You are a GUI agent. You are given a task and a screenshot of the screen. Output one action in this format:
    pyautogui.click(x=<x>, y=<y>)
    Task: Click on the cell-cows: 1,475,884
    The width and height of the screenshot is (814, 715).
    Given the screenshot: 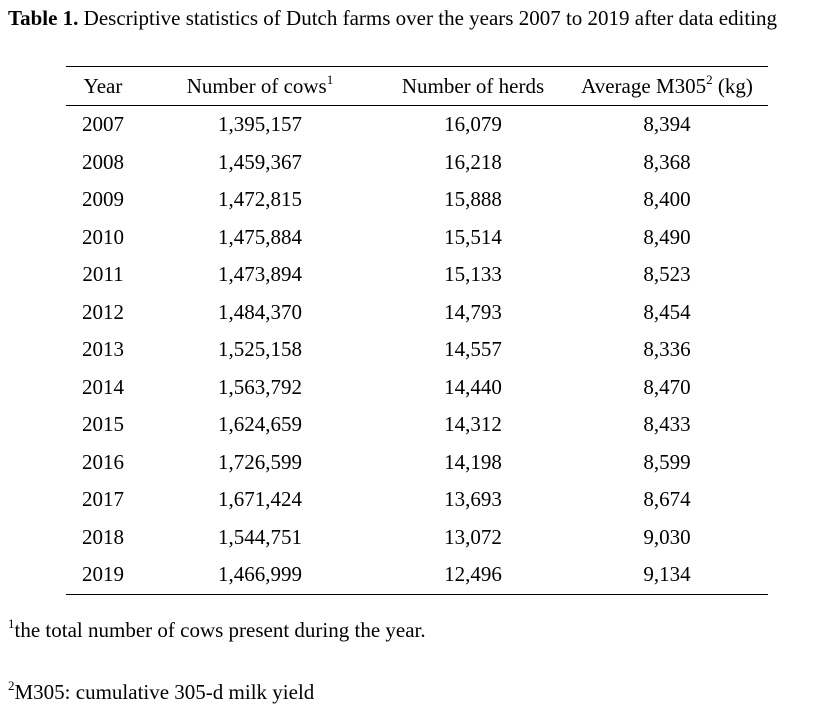 What is the action you would take?
    pyautogui.click(x=260, y=236)
    